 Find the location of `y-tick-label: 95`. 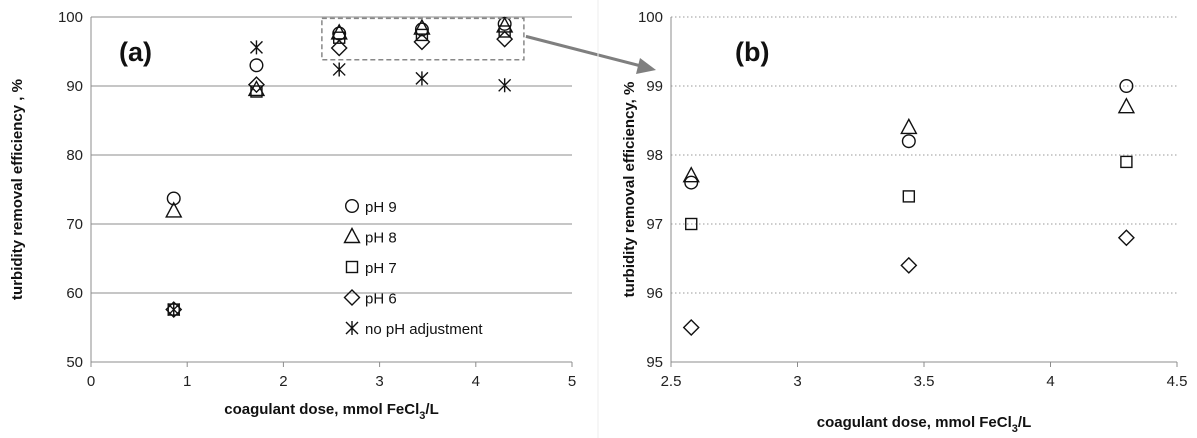

y-tick-label: 95 is located at coordinates (654, 362).